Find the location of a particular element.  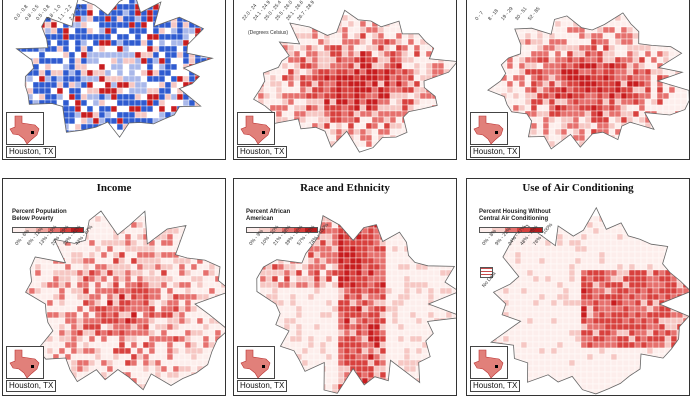

city-label: Houston, TX is located at coordinates (31, 386).